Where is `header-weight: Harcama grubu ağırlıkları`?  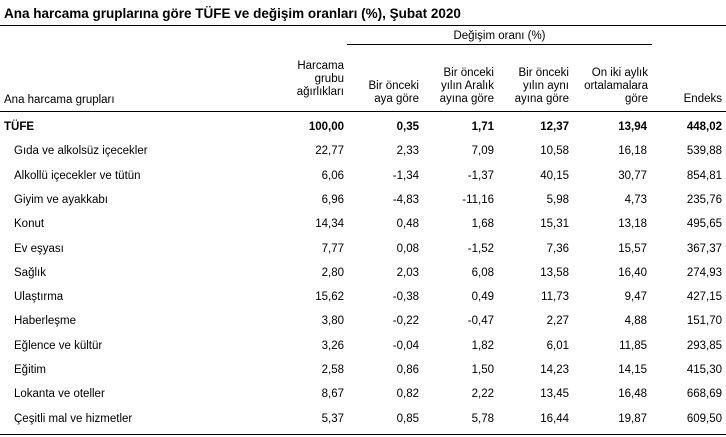
header-weight: Harcama grubu ağırlıkları is located at coordinates (320, 79).